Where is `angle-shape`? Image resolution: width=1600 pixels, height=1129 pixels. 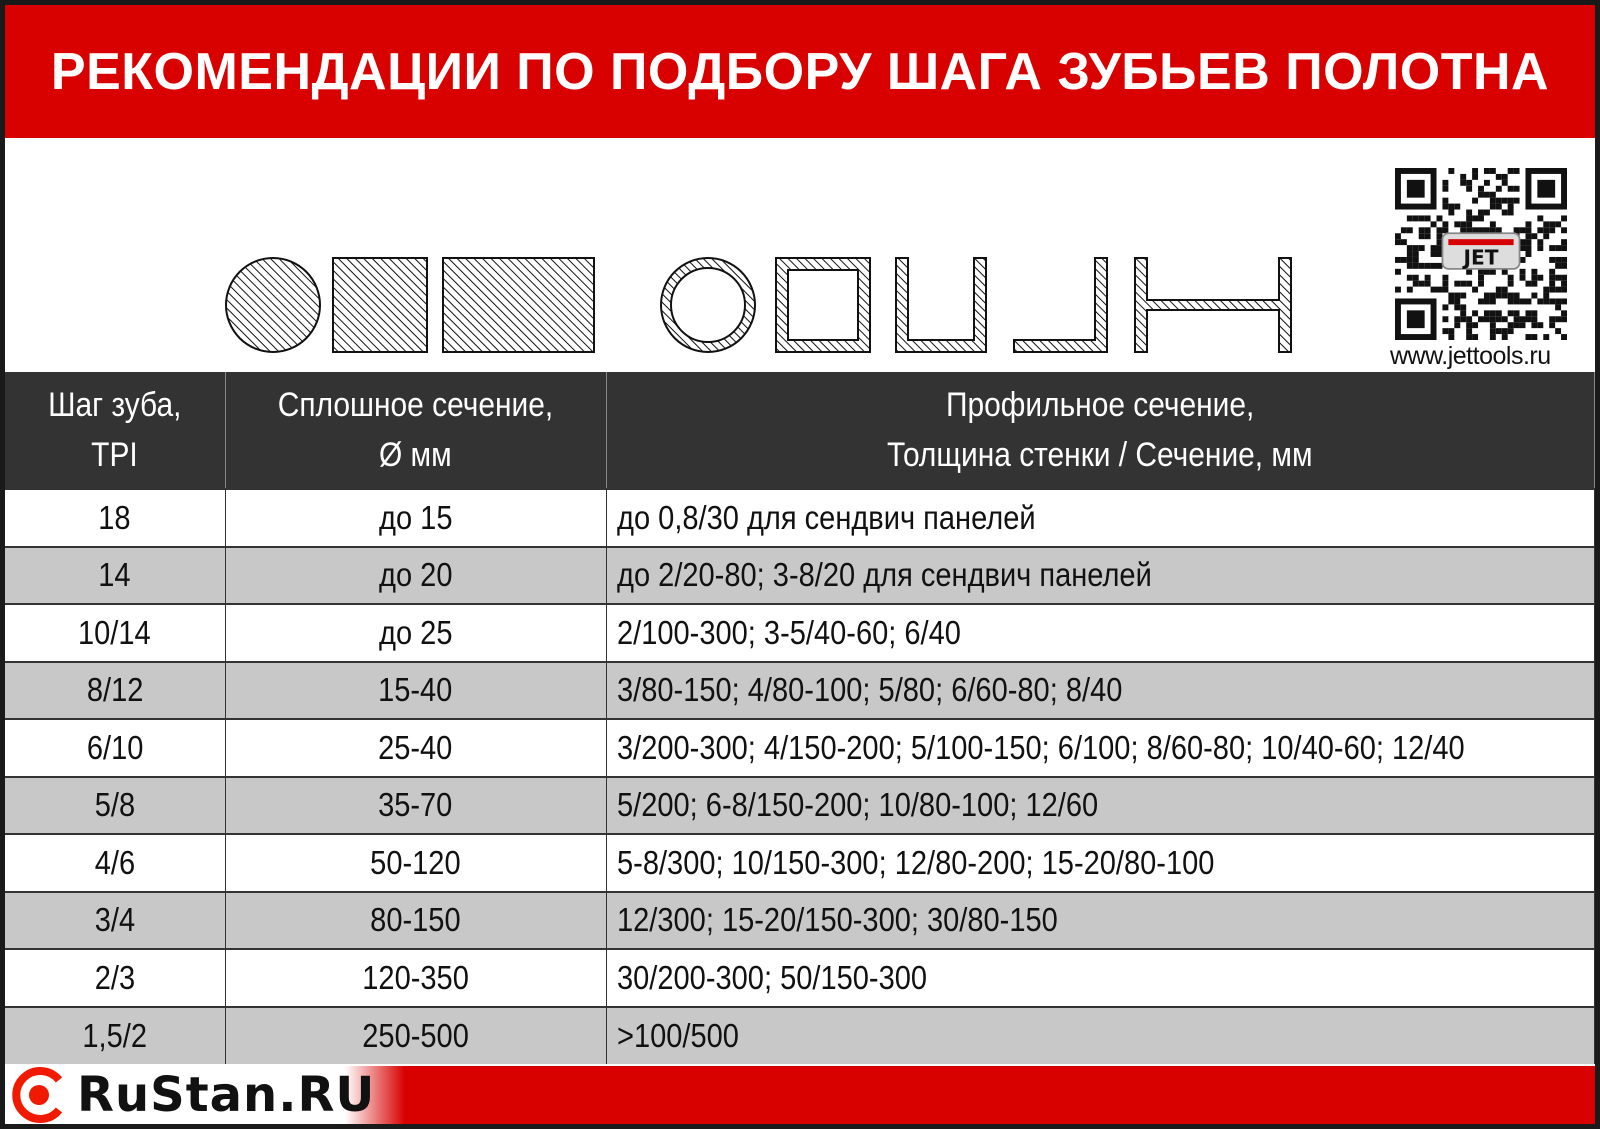 angle-shape is located at coordinates (1060, 305).